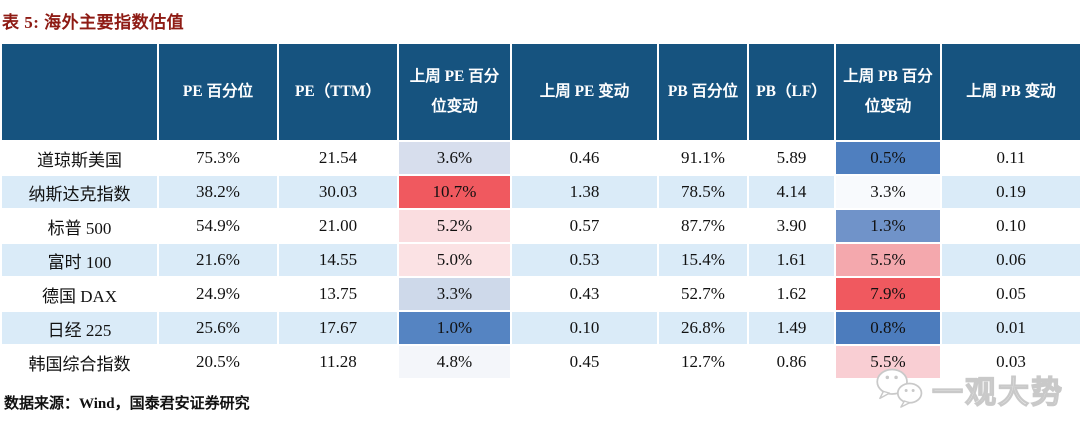  Describe the element at coordinates (888, 294) in the screenshot. I see `value-cell: 7.9%` at that location.